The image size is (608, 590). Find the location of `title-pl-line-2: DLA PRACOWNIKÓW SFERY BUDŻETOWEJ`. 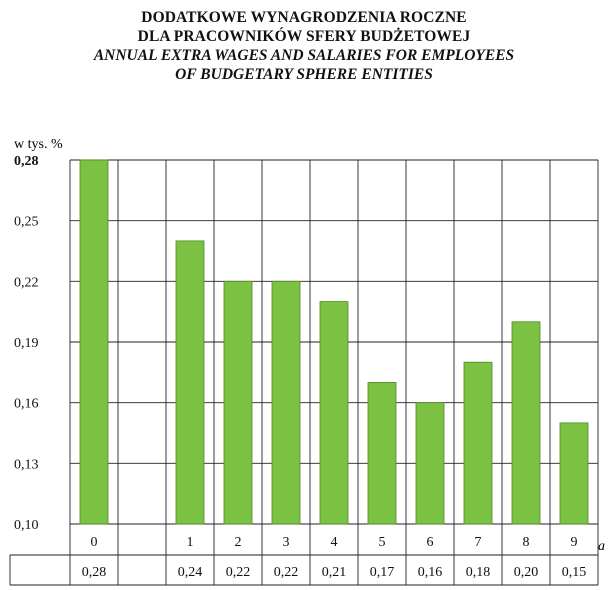

title-pl-line-2: DLA PRACOWNIKÓW SFERY BUDŻETOWEJ is located at coordinates (304, 36).